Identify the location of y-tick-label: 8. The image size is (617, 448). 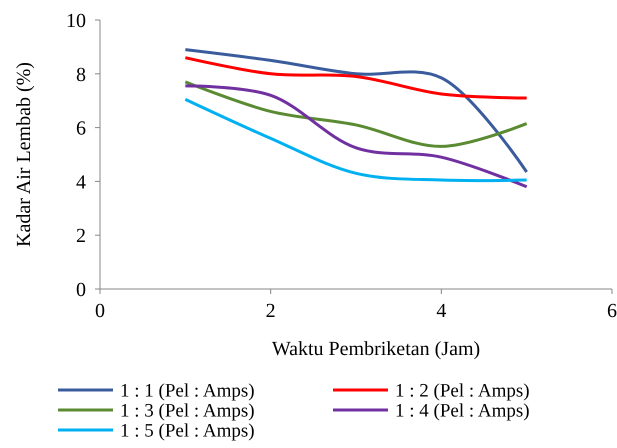
(81, 75).